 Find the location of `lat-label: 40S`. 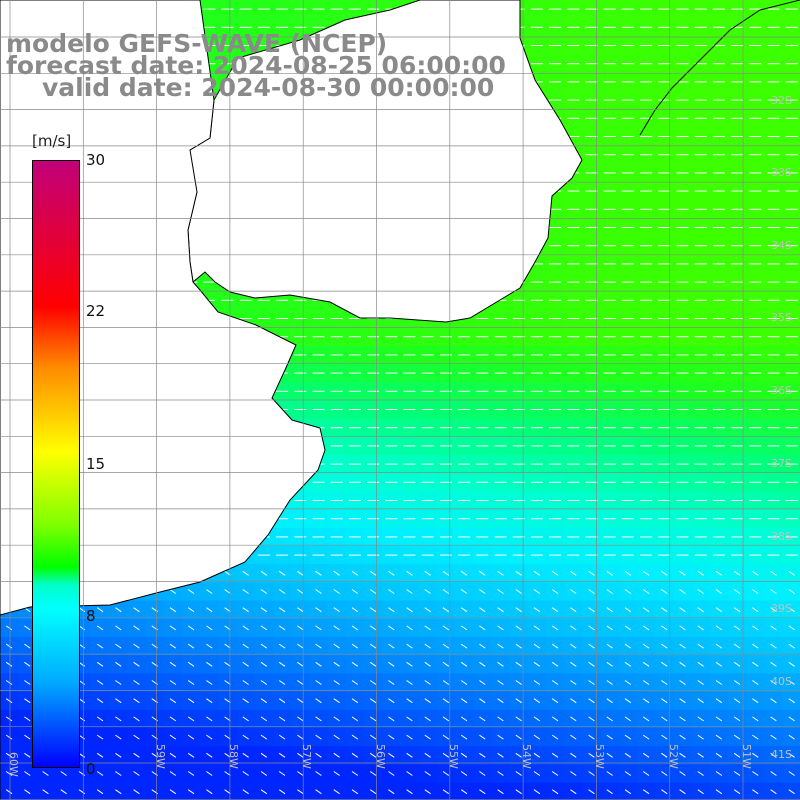

lat-label: 40S is located at coordinates (781, 681).